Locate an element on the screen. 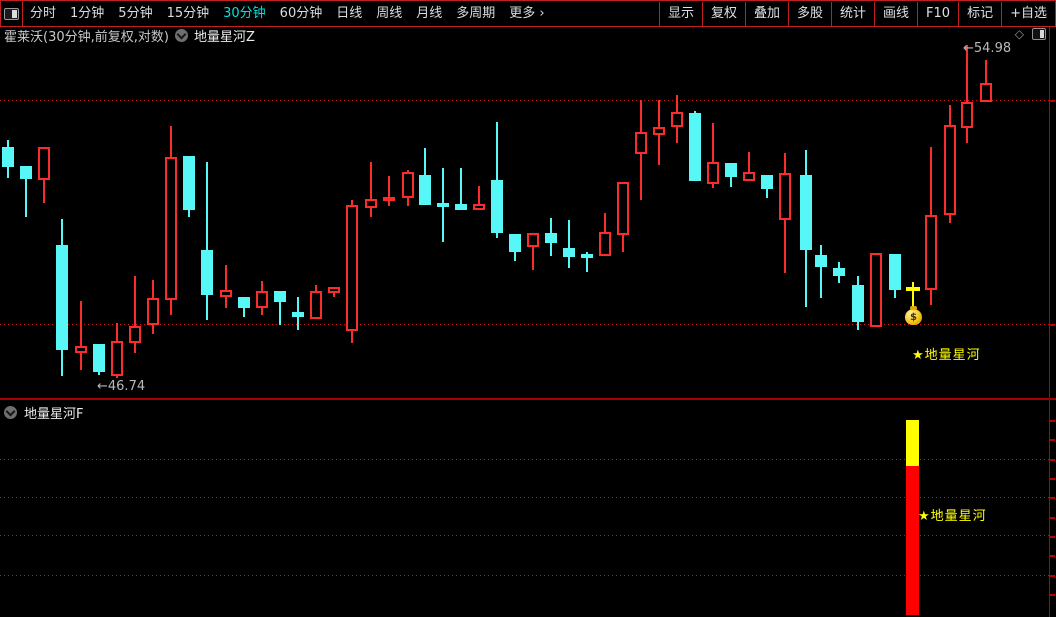  toolbar-button-5: 画线 is located at coordinates (895, 13).